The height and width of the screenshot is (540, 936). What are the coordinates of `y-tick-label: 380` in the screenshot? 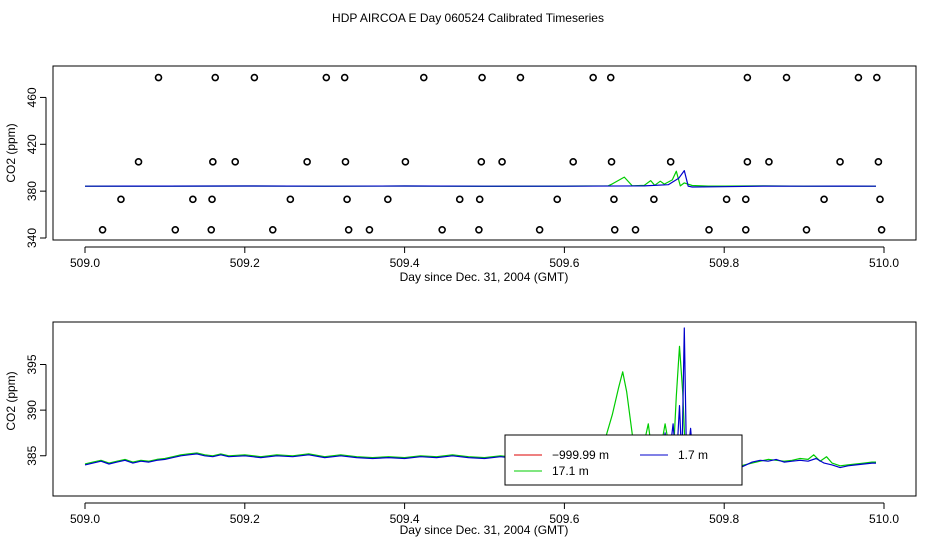 It's located at (32, 191).